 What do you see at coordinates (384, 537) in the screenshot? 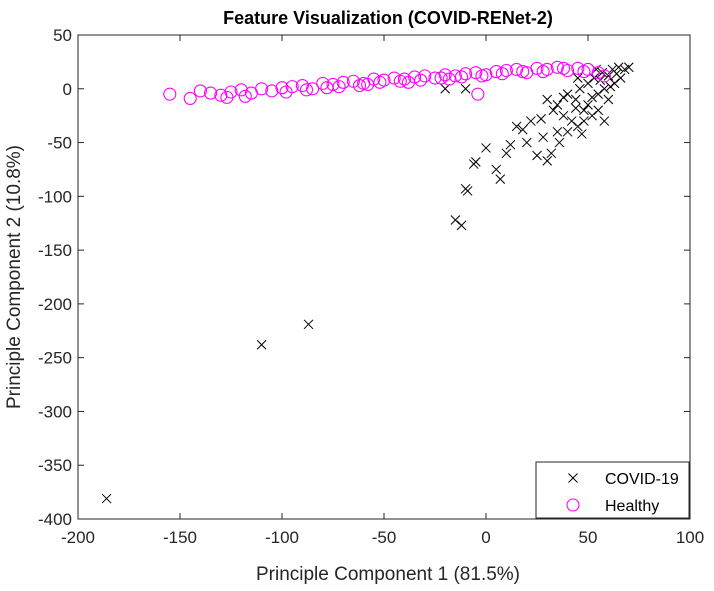
I see `x-tick-label: -50` at bounding box center [384, 537].